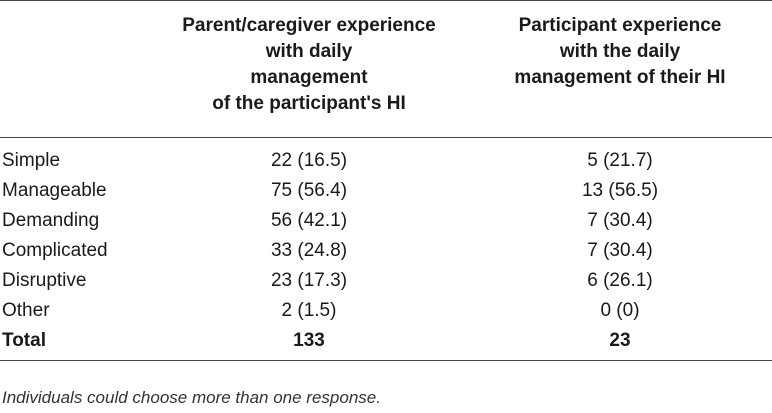 The image size is (772, 413). I want to click on table-row: Complicated 33 (24.8) 7 (30.4), so click(386, 251).